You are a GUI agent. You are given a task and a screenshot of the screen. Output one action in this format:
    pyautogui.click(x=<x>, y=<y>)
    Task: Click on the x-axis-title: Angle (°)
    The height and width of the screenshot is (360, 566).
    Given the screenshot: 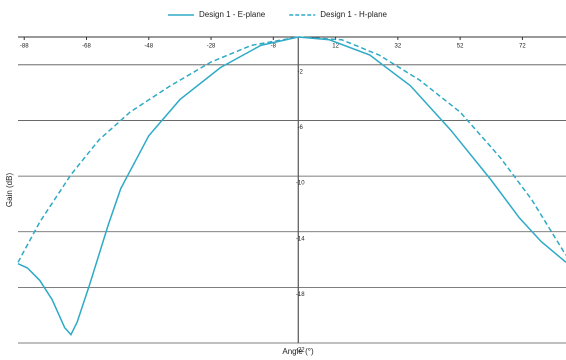 What is the action you would take?
    pyautogui.click(x=298, y=351)
    